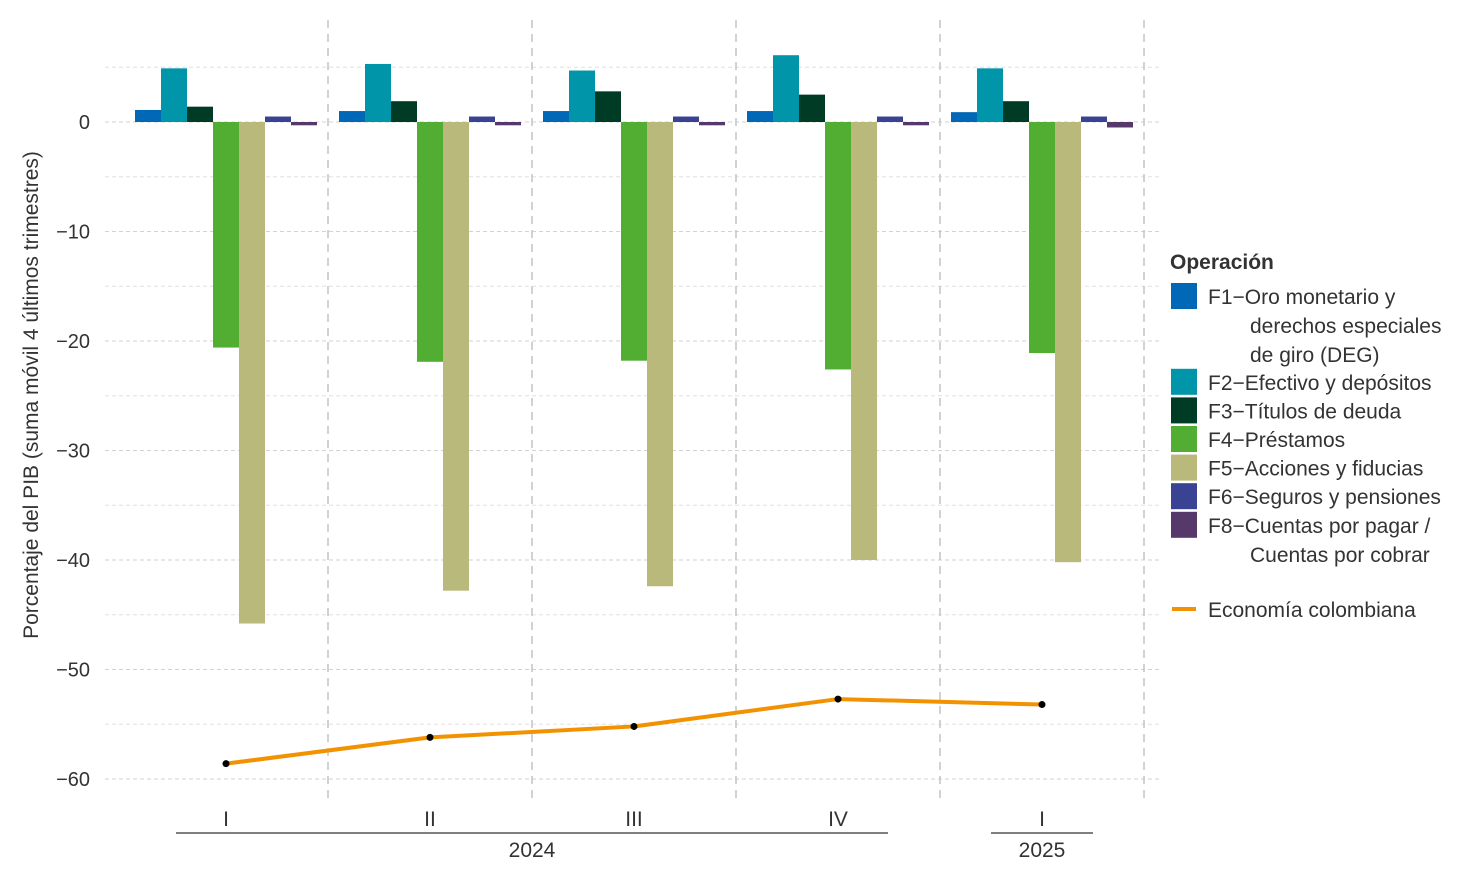 This screenshot has width=1480, height=885. What do you see at coordinates (1222, 262) in the screenshot?
I see `legend-title: Operación` at bounding box center [1222, 262].